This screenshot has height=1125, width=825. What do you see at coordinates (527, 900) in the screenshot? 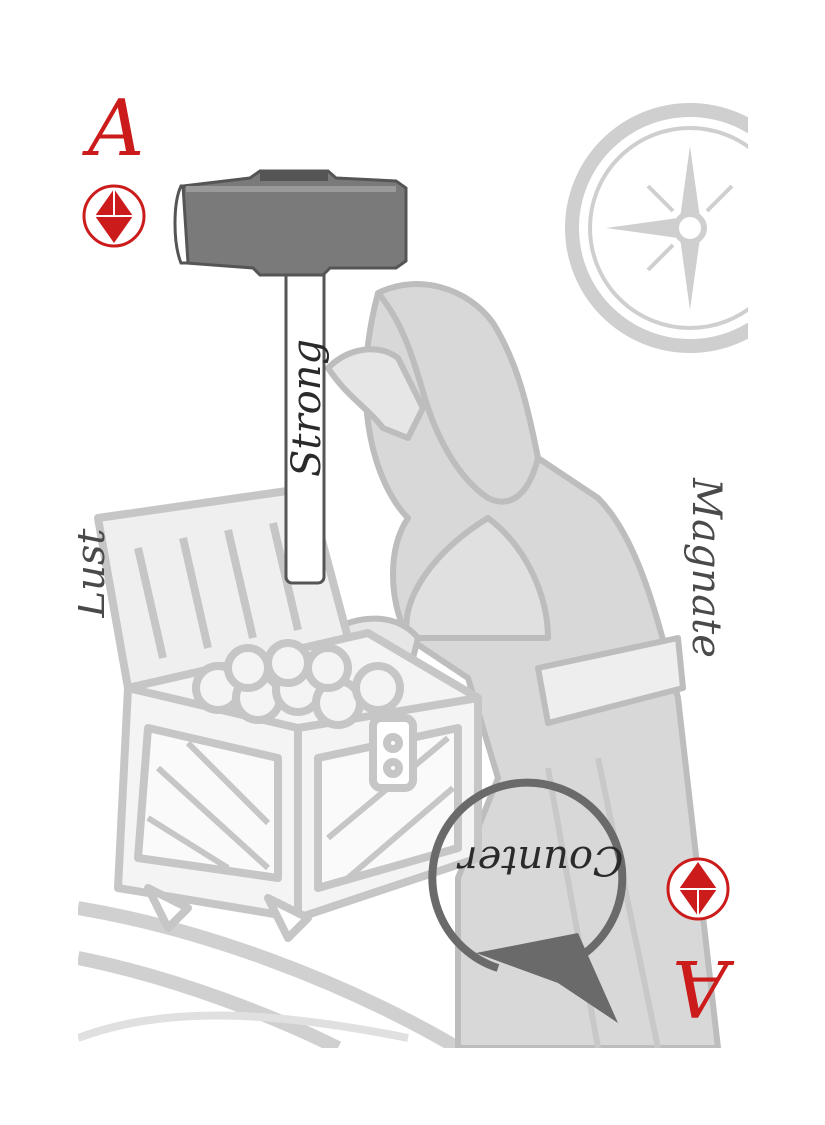
I see `counter-arrow-icon` at bounding box center [527, 900].